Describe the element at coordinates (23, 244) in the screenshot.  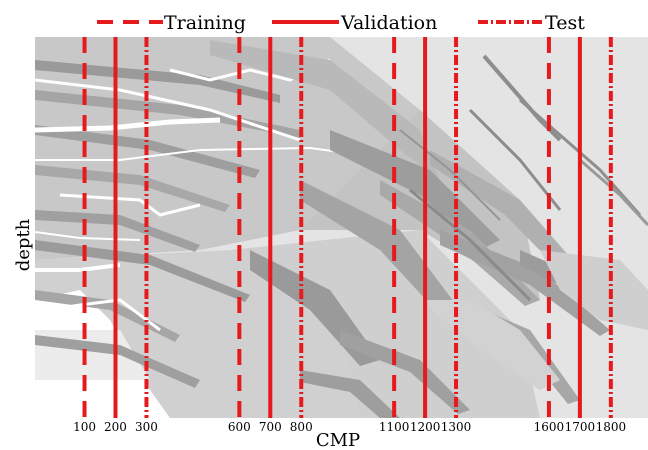
I see `y-axis-label: depth` at that location.